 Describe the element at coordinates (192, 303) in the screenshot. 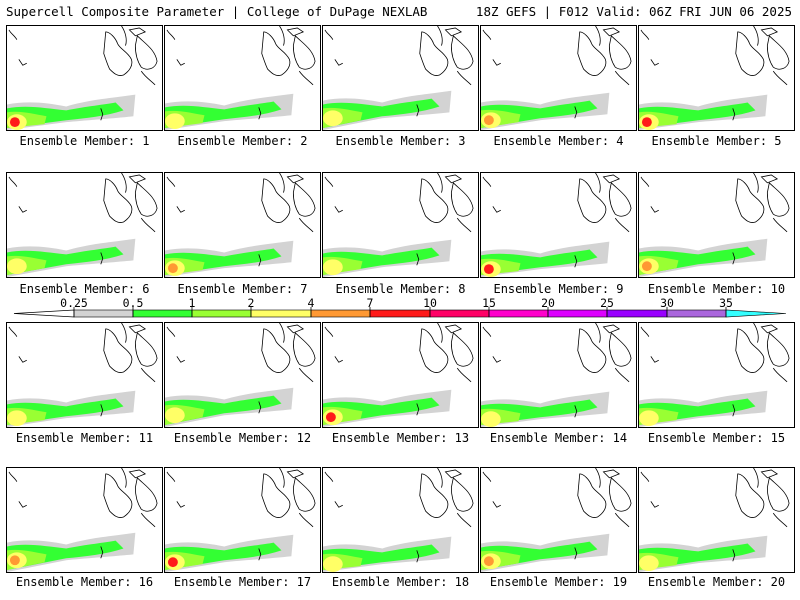

I see `colorbar-label: 1` at that location.